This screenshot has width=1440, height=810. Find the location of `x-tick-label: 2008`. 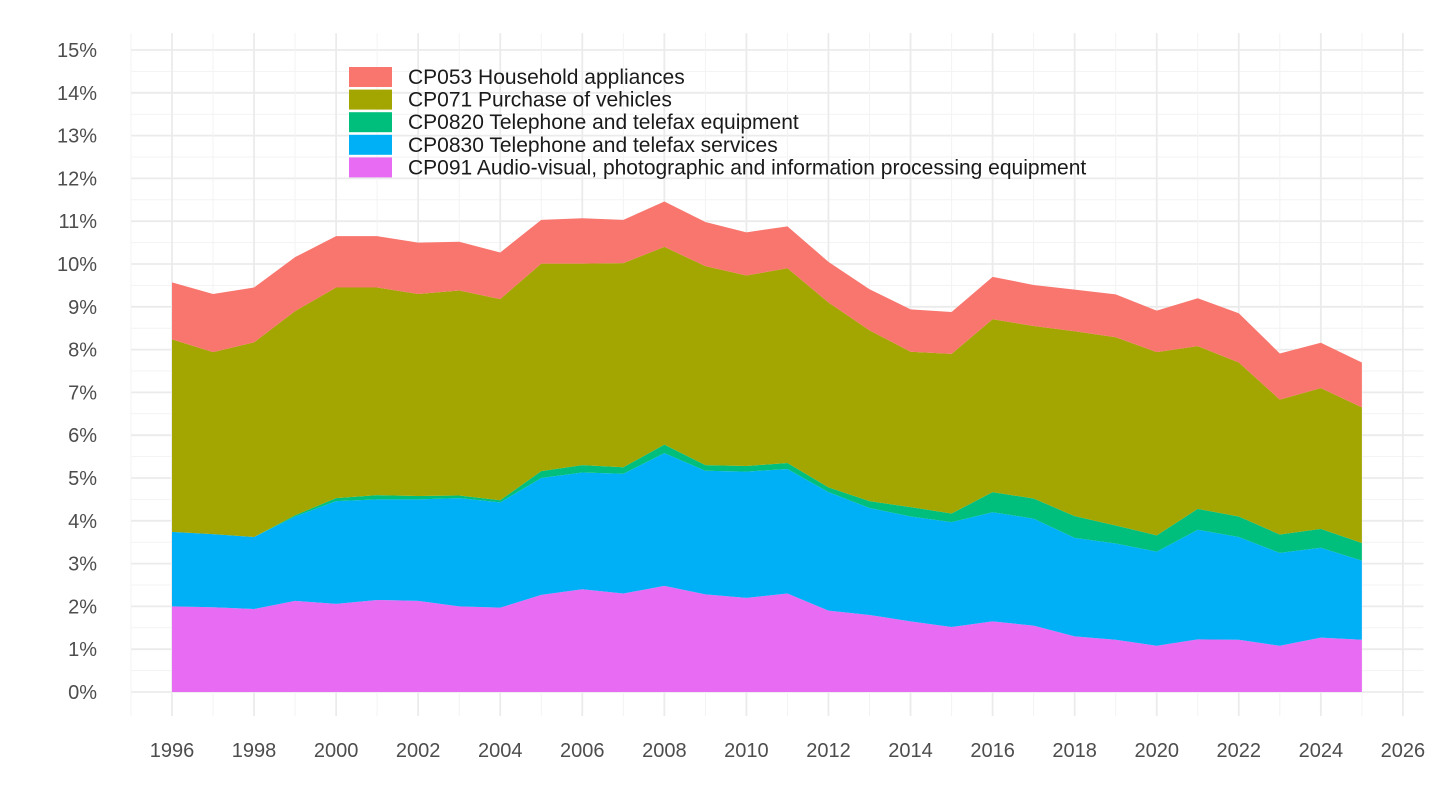

x-tick-label: 2008 is located at coordinates (664, 751).